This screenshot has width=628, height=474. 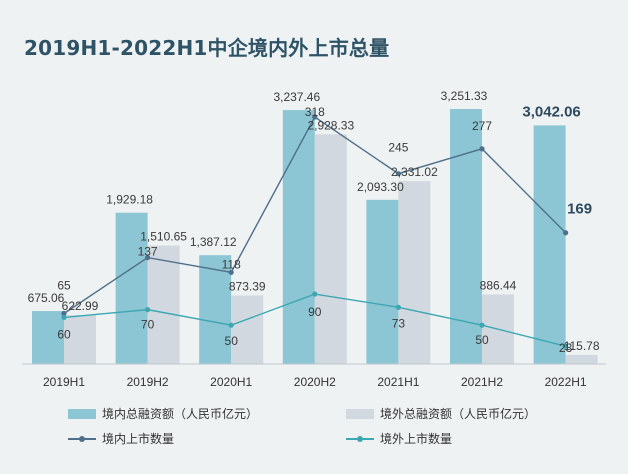 What do you see at coordinates (380, 187) in the screenshot?
I see `bar-label-domestic: 2,093.30` at bounding box center [380, 187].